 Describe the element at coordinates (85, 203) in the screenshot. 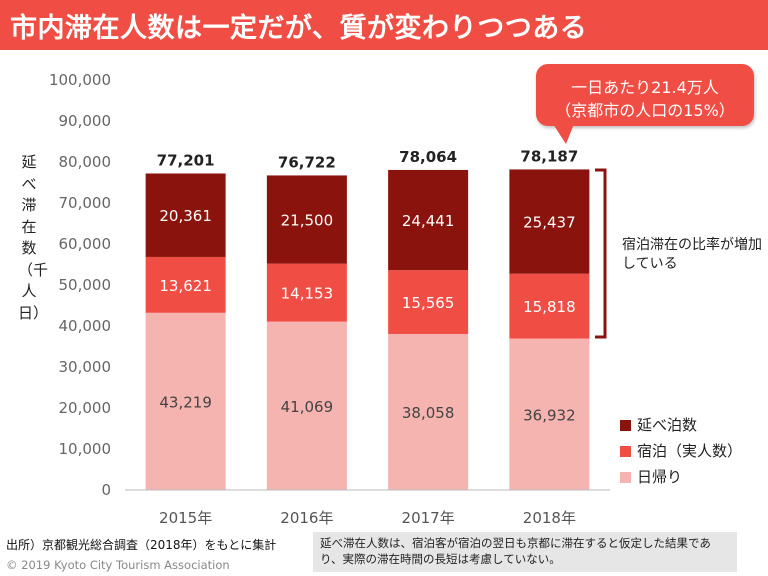

I see `y-tick-label: 70,000` at that location.